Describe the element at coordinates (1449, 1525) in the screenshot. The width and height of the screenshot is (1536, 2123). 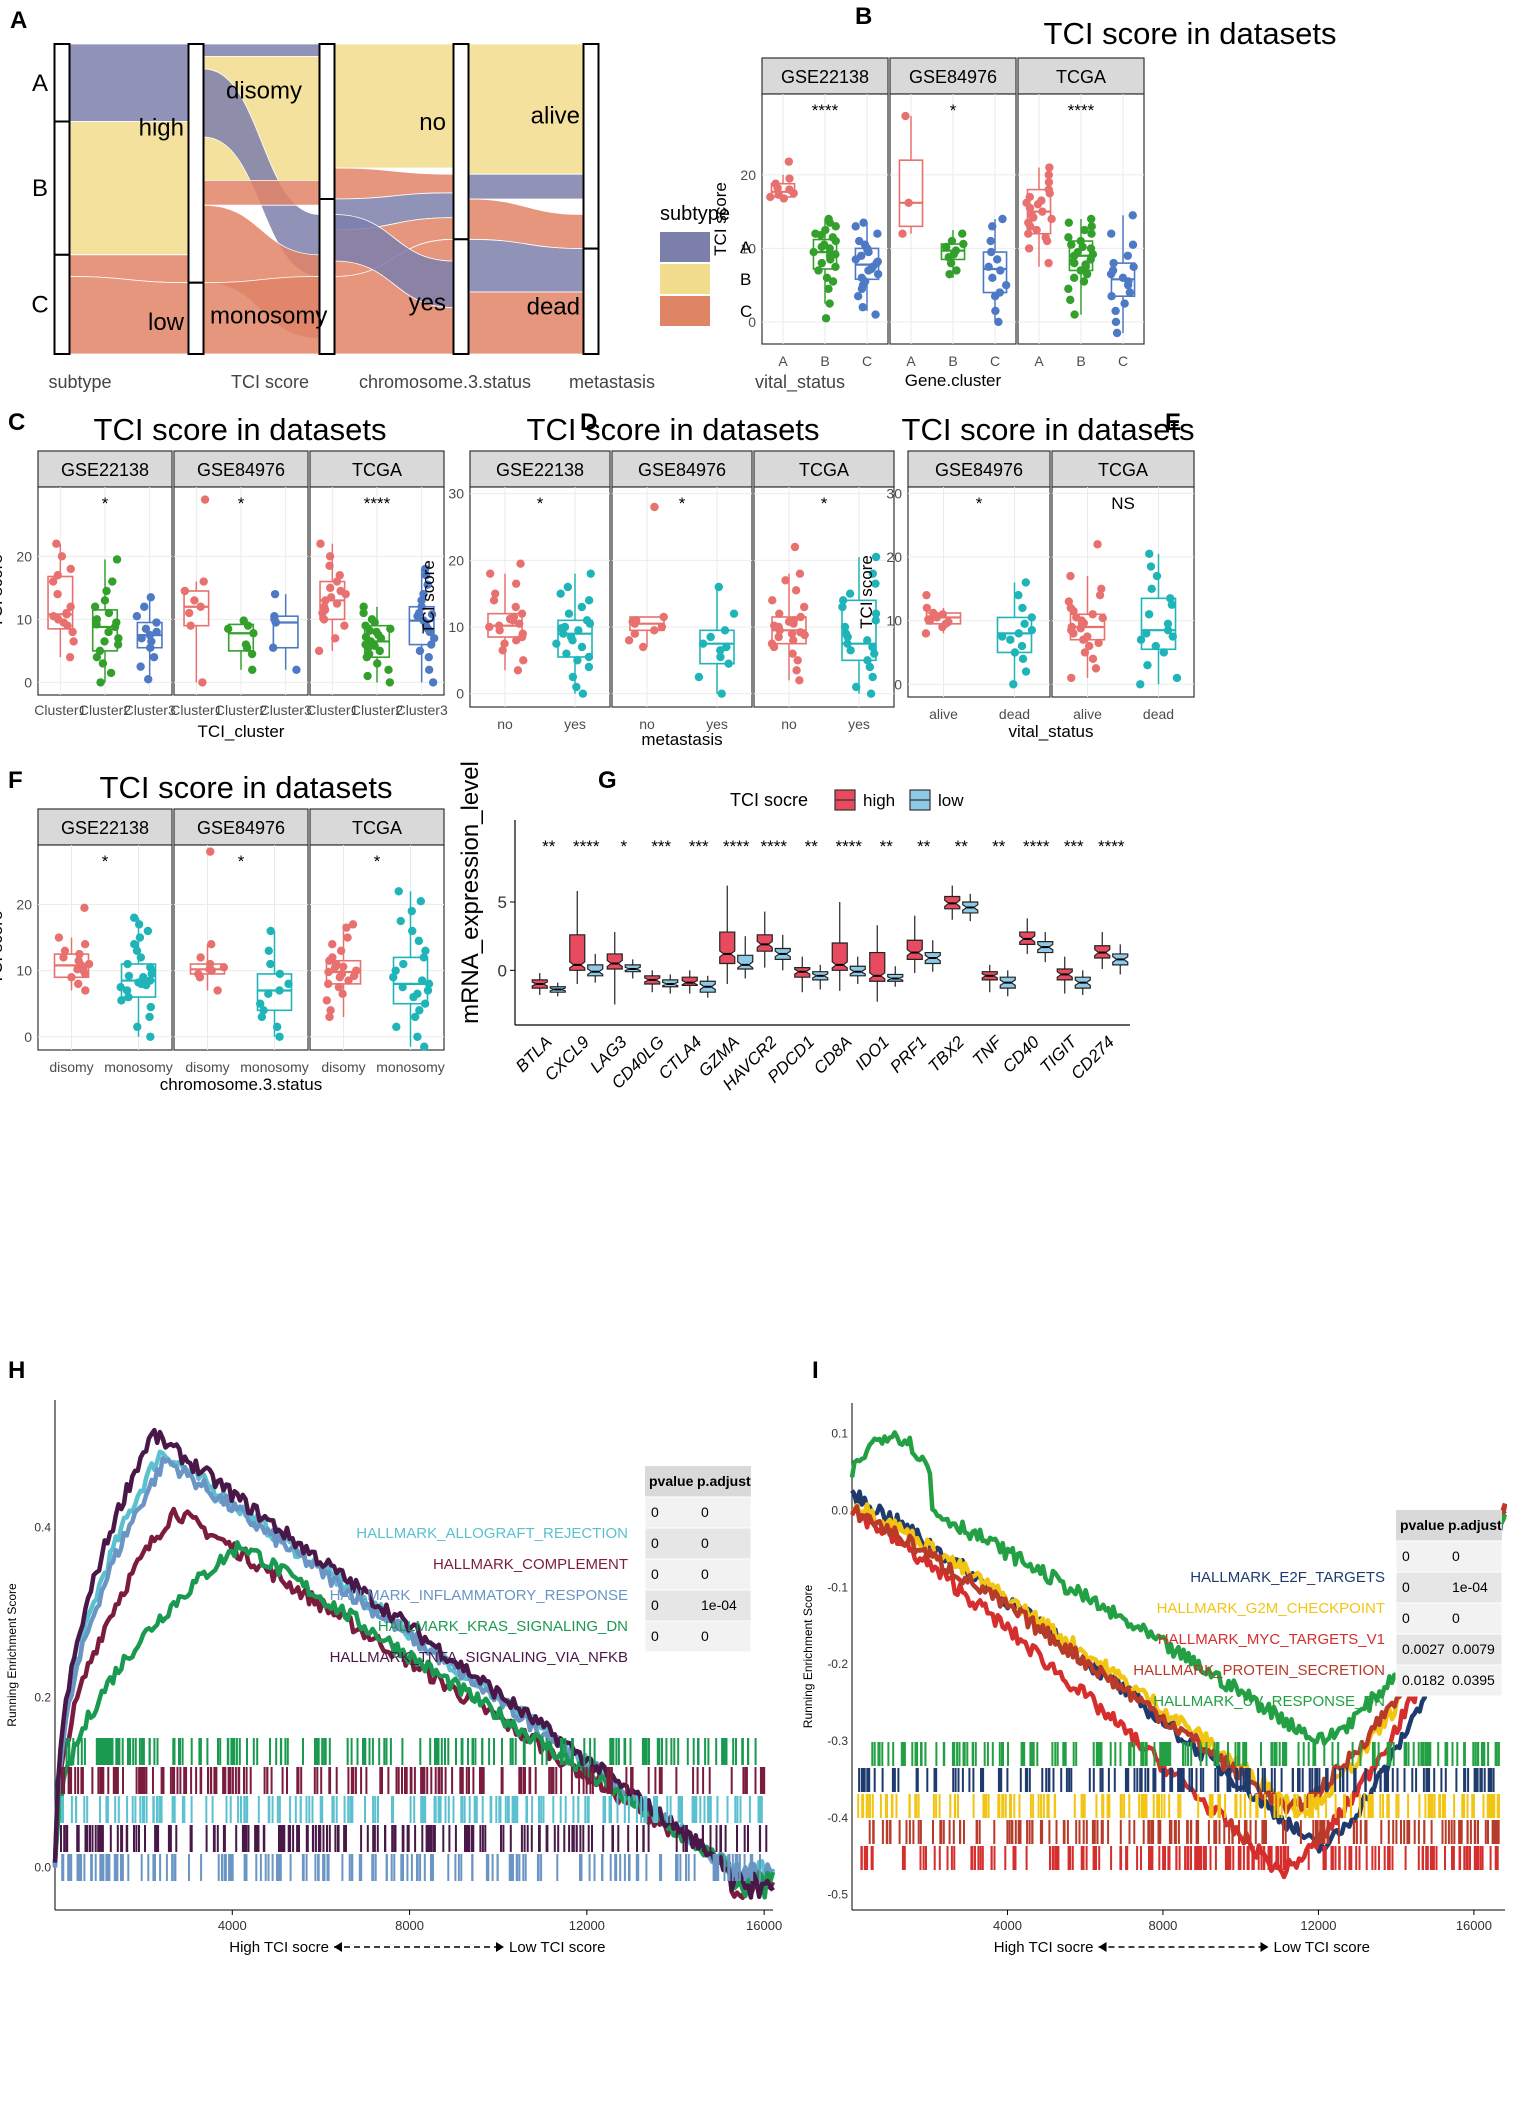
I see `table-header-bg` at that location.